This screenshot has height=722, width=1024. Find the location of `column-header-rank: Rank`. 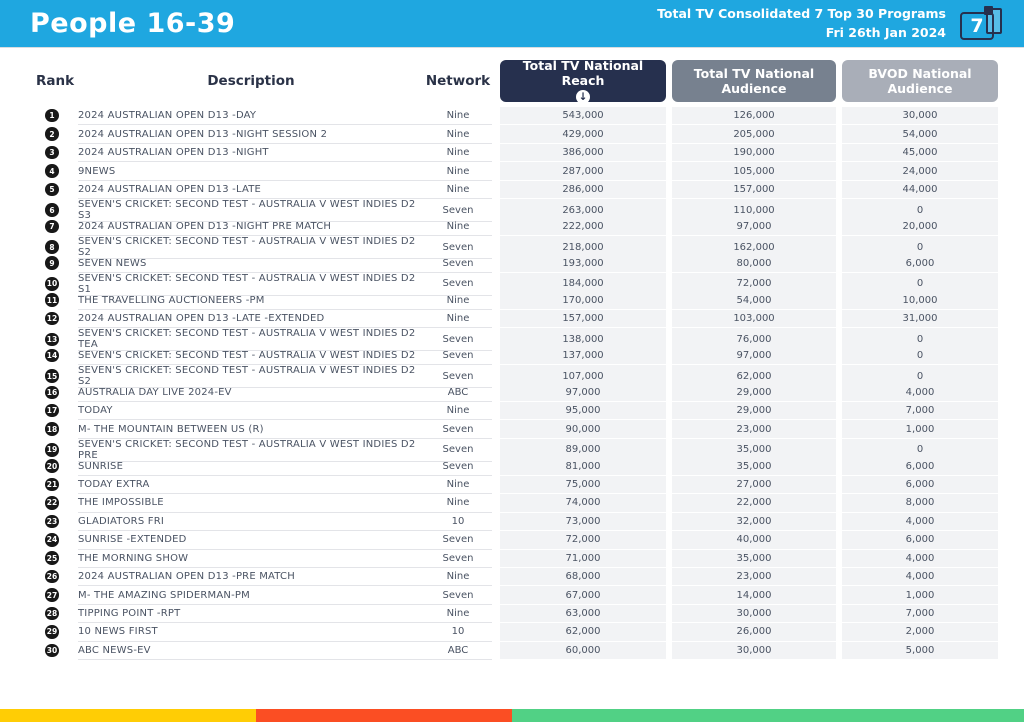

column-header-rank: Rank is located at coordinates (55, 81).